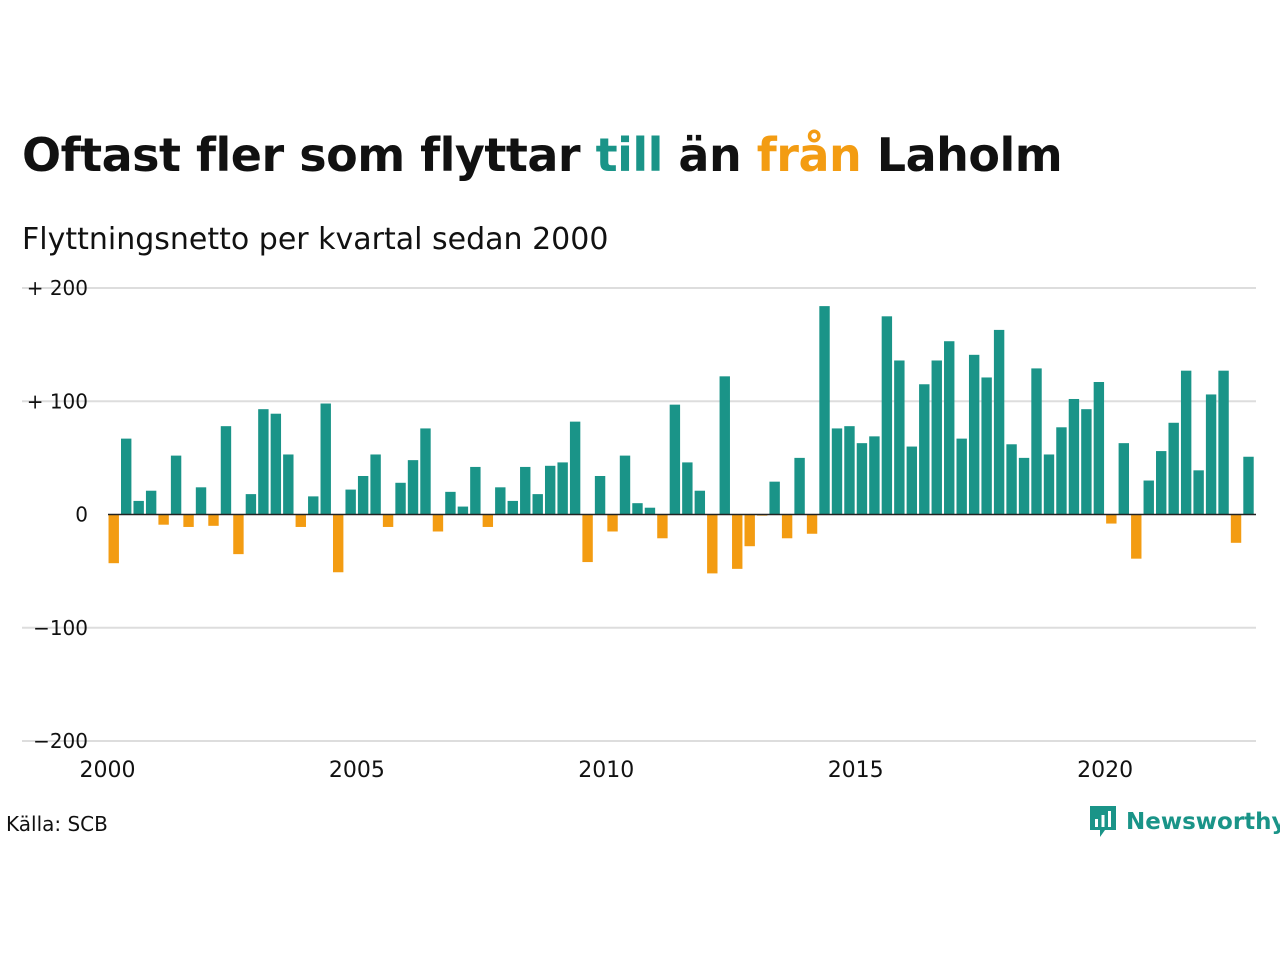 This screenshot has height=960, width=1280. What do you see at coordinates (856, 770) in the screenshot?
I see `x-tick-label: 2015` at bounding box center [856, 770].